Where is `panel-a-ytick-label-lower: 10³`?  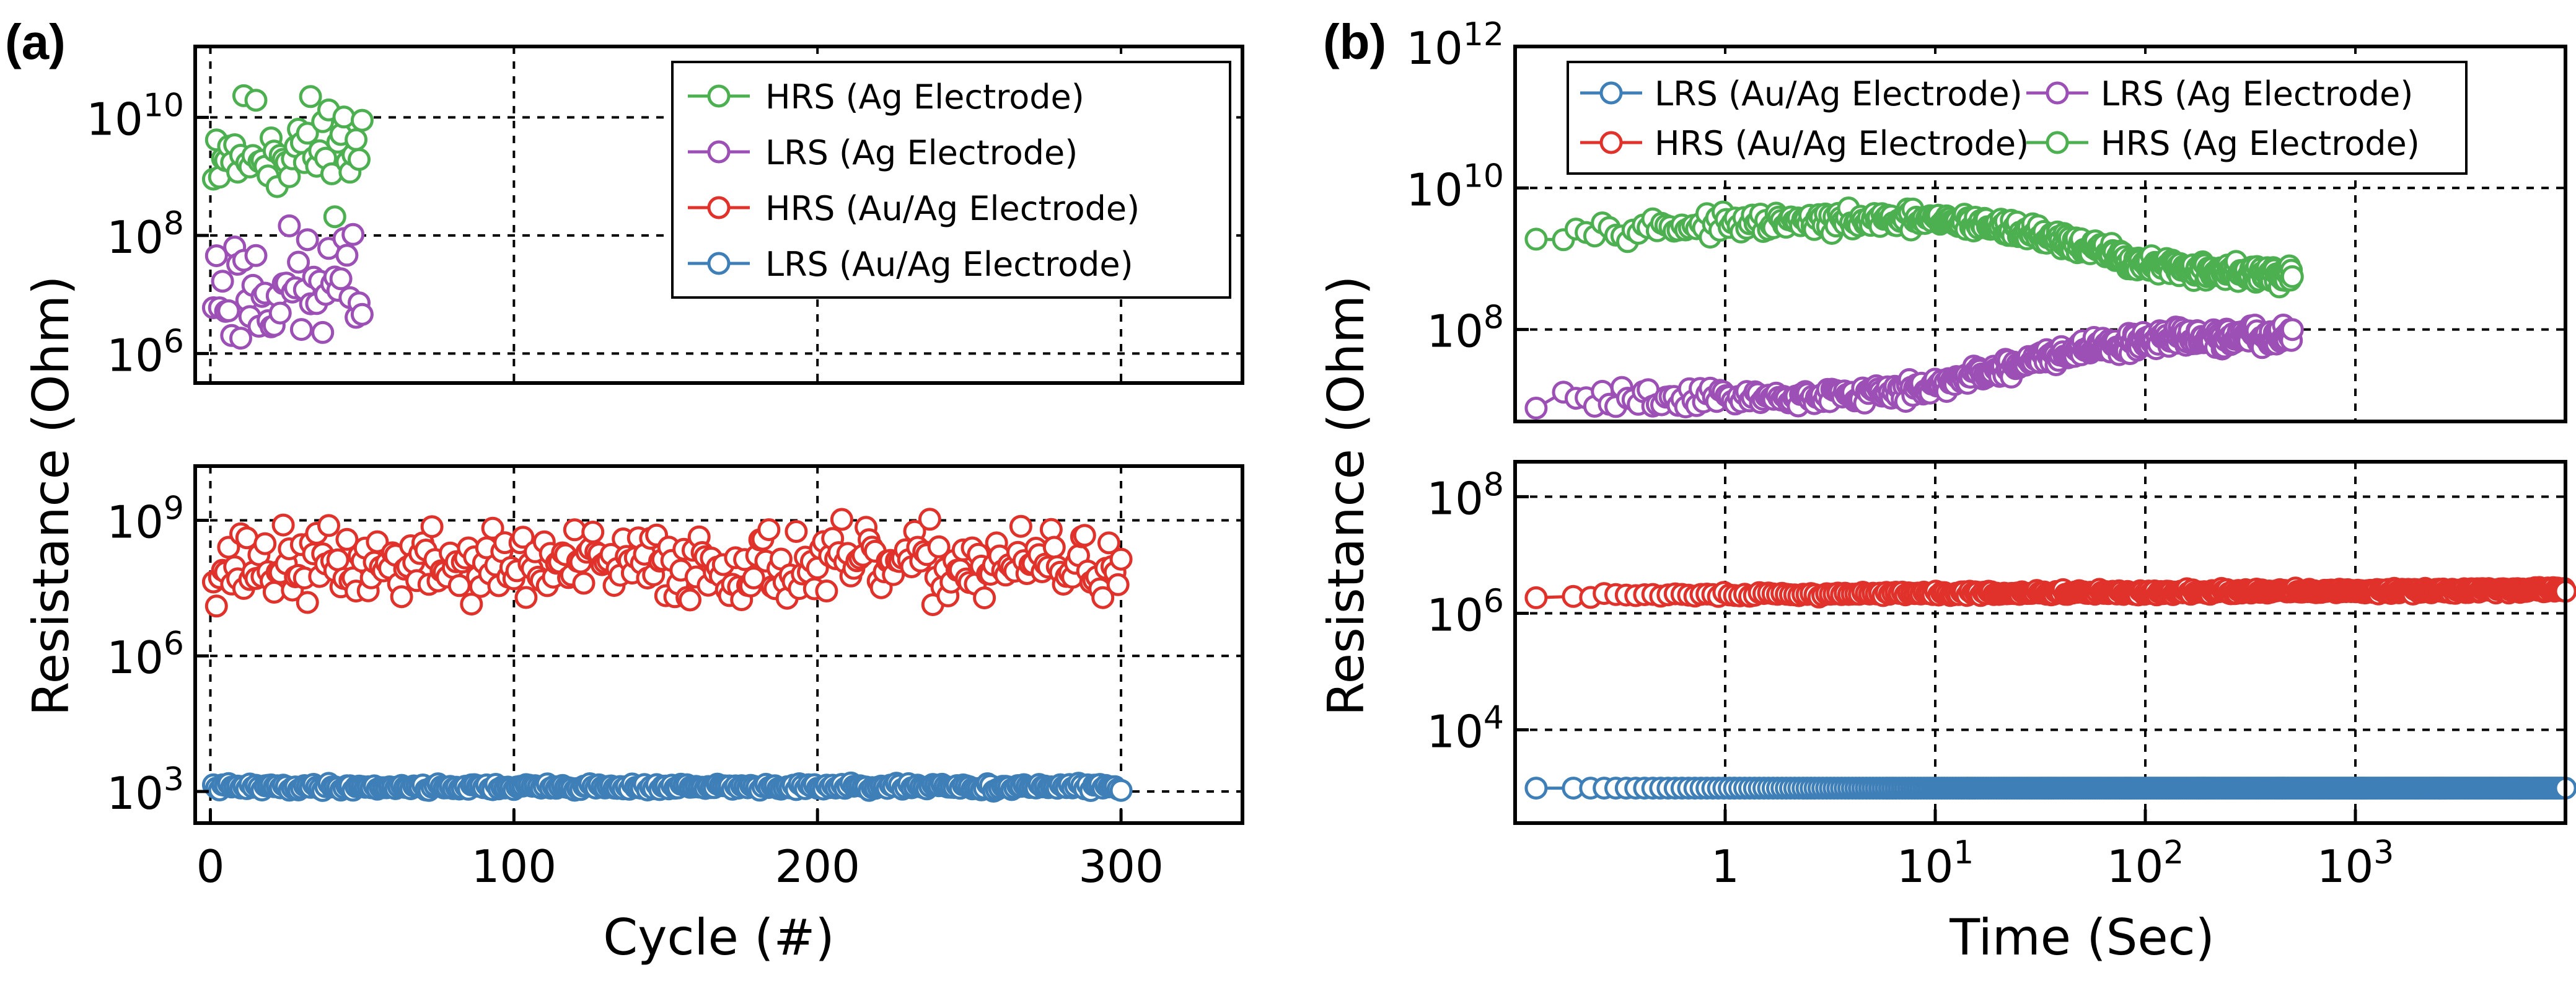 panel-a-ytick-label-lower: 10³ is located at coordinates (145, 790).